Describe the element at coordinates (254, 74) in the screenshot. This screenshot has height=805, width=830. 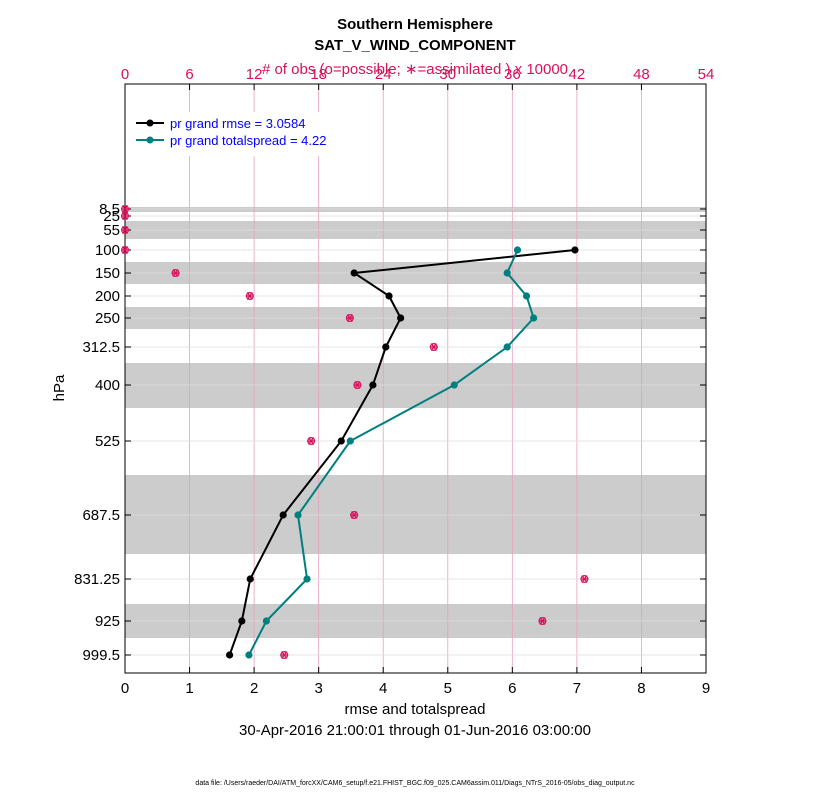
I see `top-tick-label: 12` at that location.